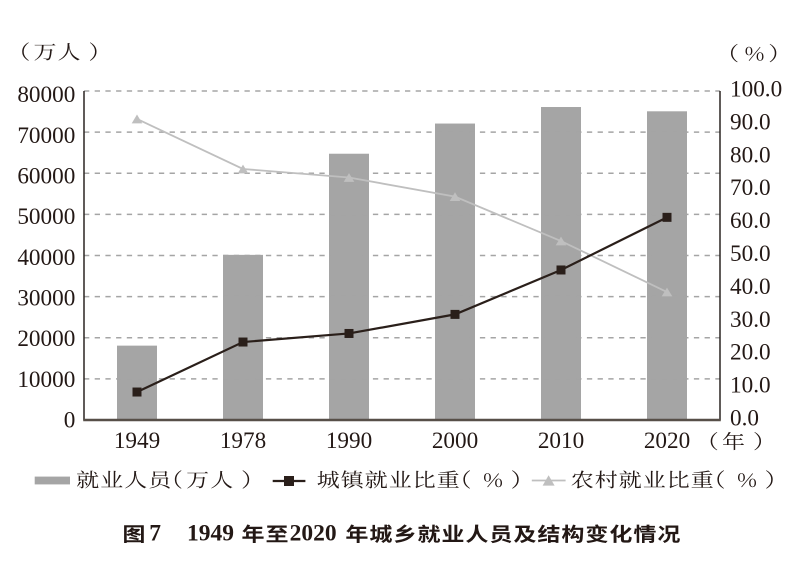 The width and height of the screenshot is (800, 582). What do you see at coordinates (750, 254) in the screenshot?
I see `svg-text: 50.0` at bounding box center [750, 254].